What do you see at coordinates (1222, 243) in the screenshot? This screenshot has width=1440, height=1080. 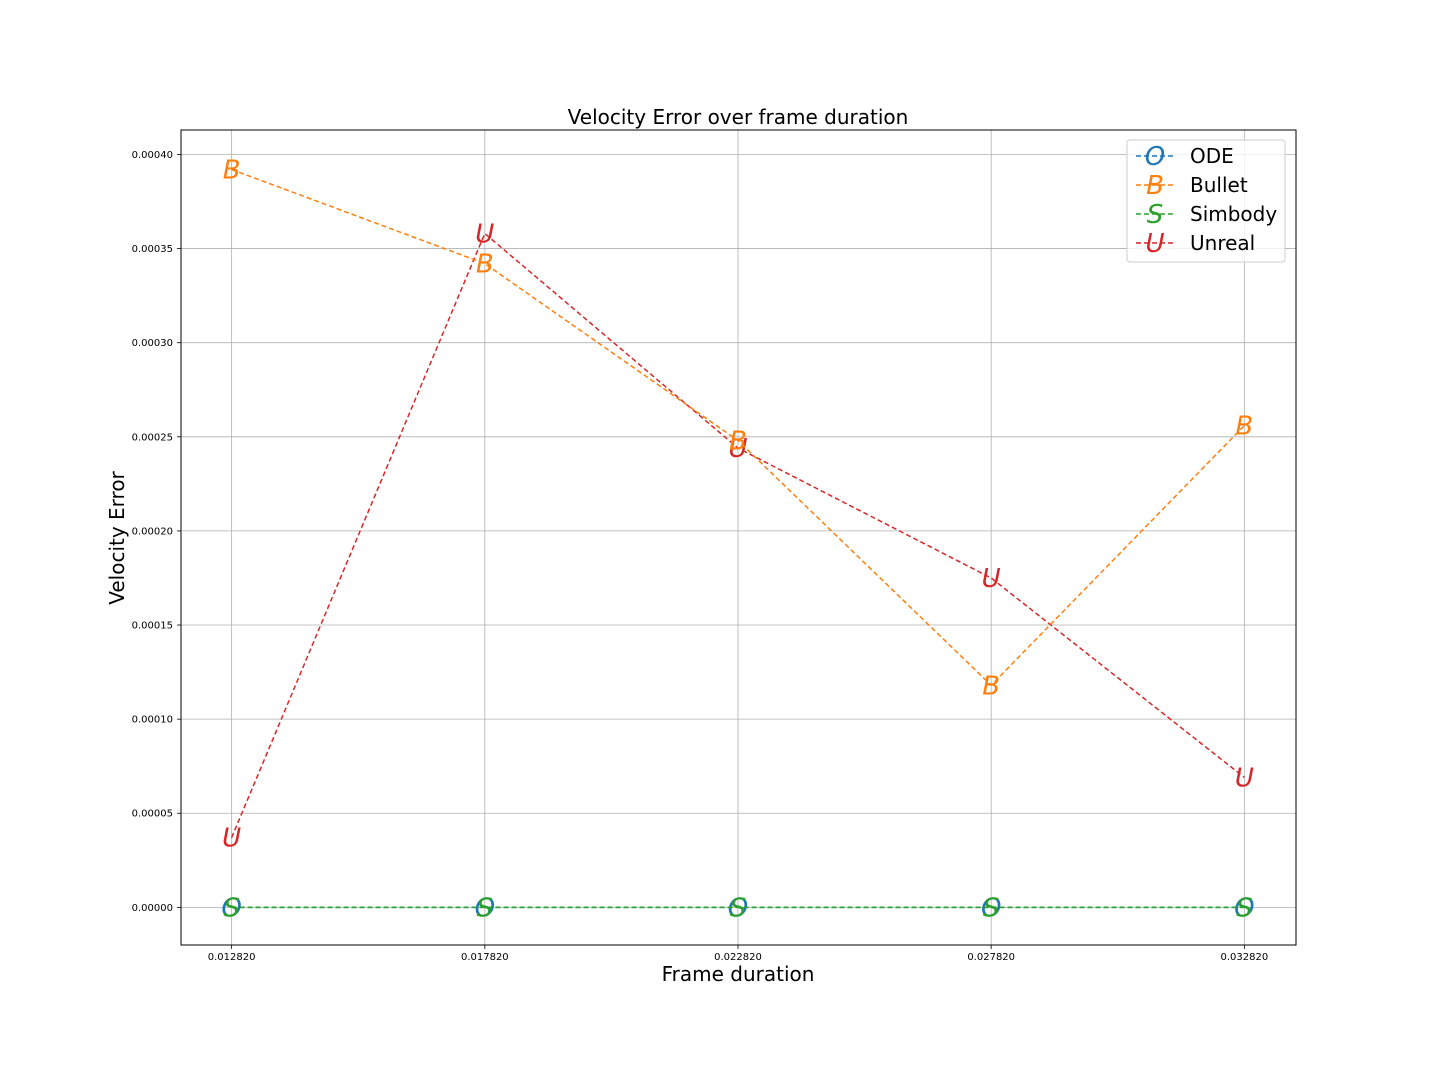 I see `legend-label: Unreal` at bounding box center [1222, 243].